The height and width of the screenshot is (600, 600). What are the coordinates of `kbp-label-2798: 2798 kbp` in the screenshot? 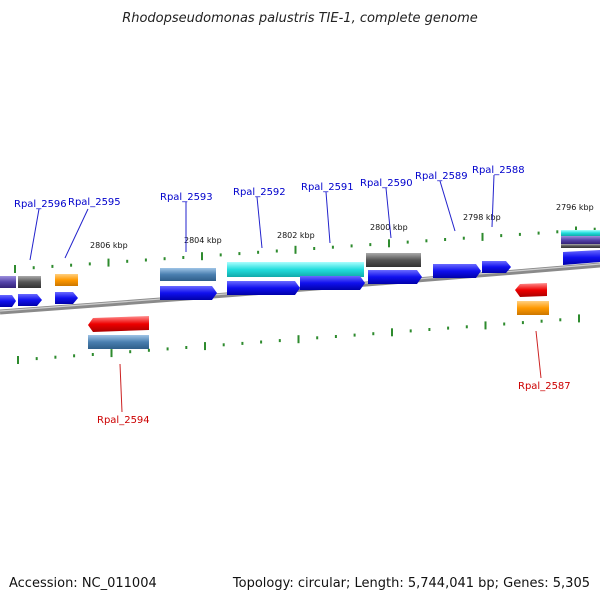 It's located at (482, 217).